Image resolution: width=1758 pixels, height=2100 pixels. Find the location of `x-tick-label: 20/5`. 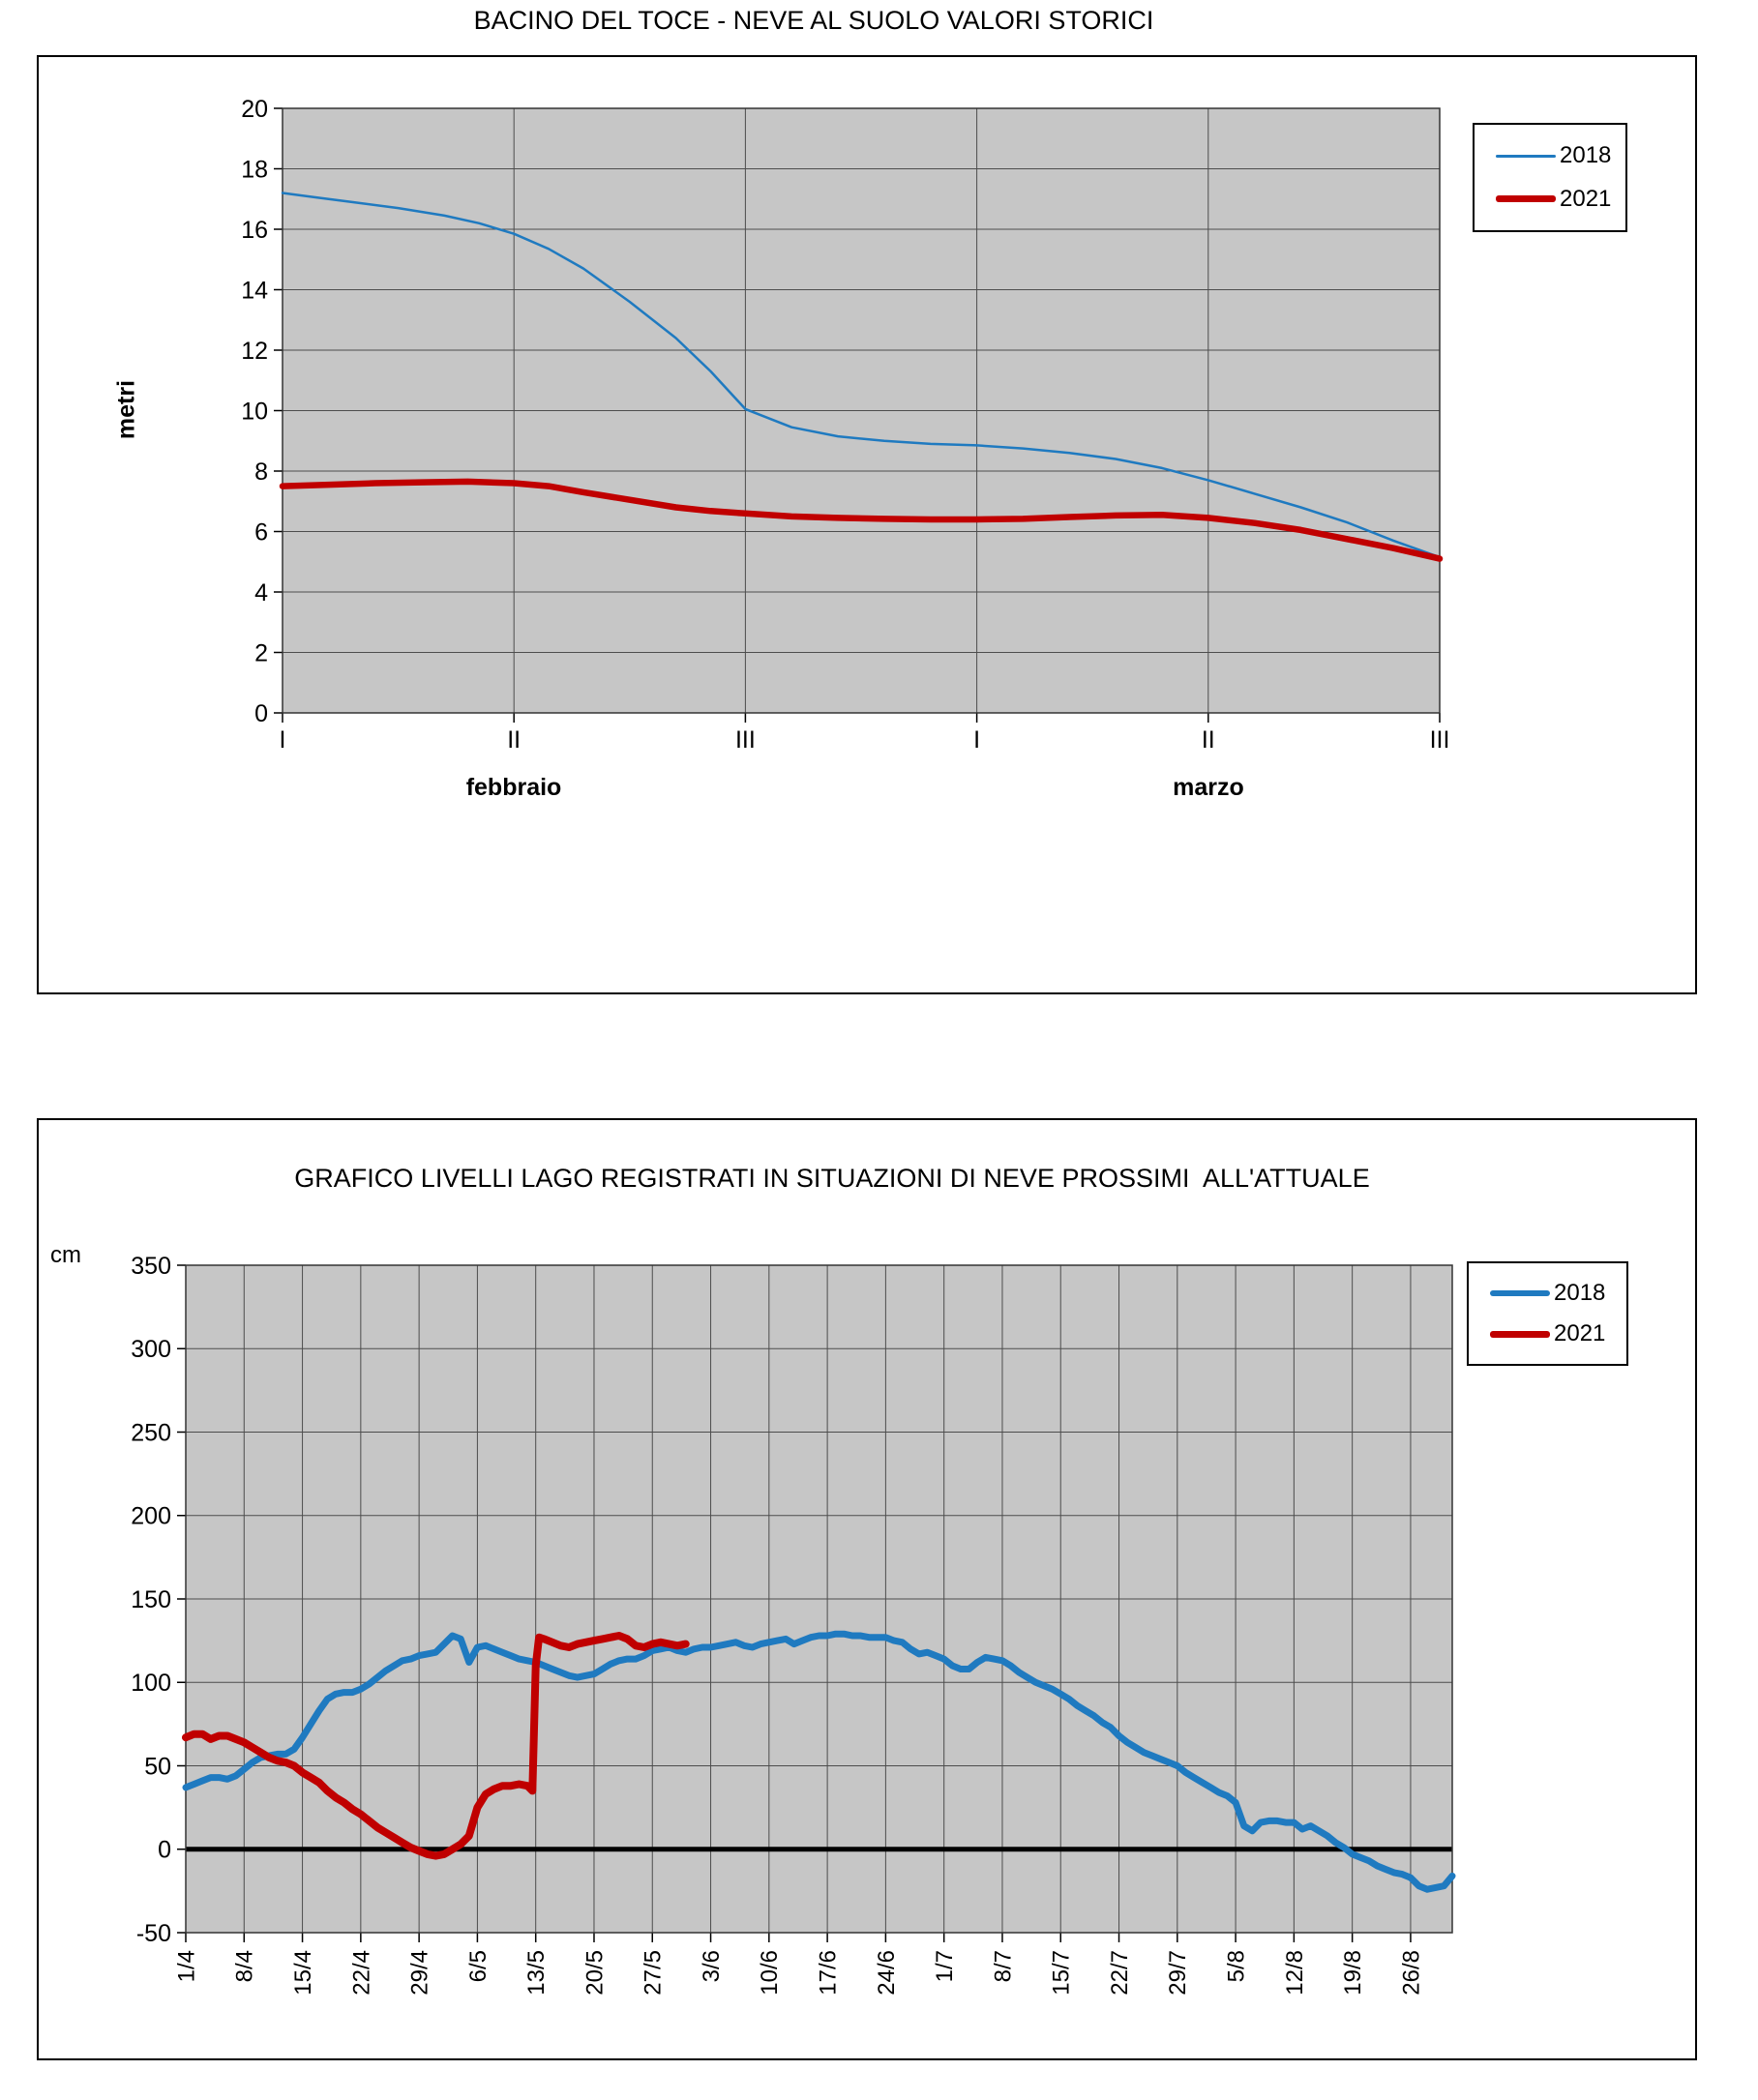

x-tick-label: 20/5 is located at coordinates (594, 1973).